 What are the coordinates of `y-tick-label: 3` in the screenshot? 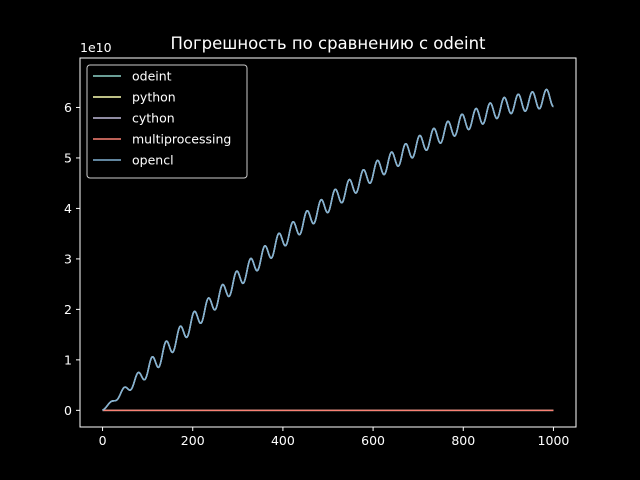 It's located at (68, 258).